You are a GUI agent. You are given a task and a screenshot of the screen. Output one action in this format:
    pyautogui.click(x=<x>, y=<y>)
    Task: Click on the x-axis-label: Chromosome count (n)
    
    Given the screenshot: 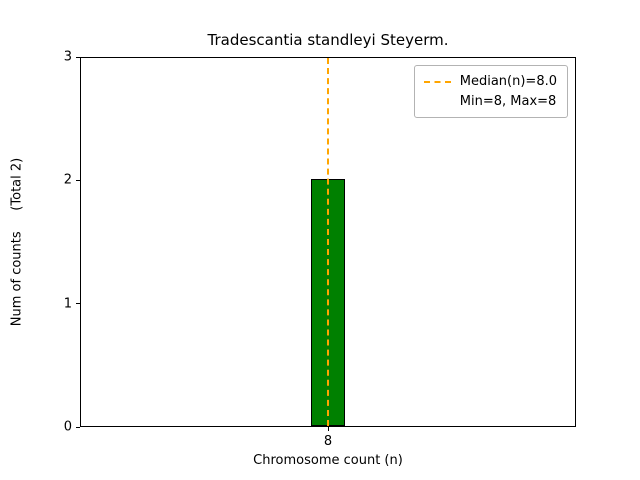 What is the action you would take?
    pyautogui.click(x=328, y=460)
    